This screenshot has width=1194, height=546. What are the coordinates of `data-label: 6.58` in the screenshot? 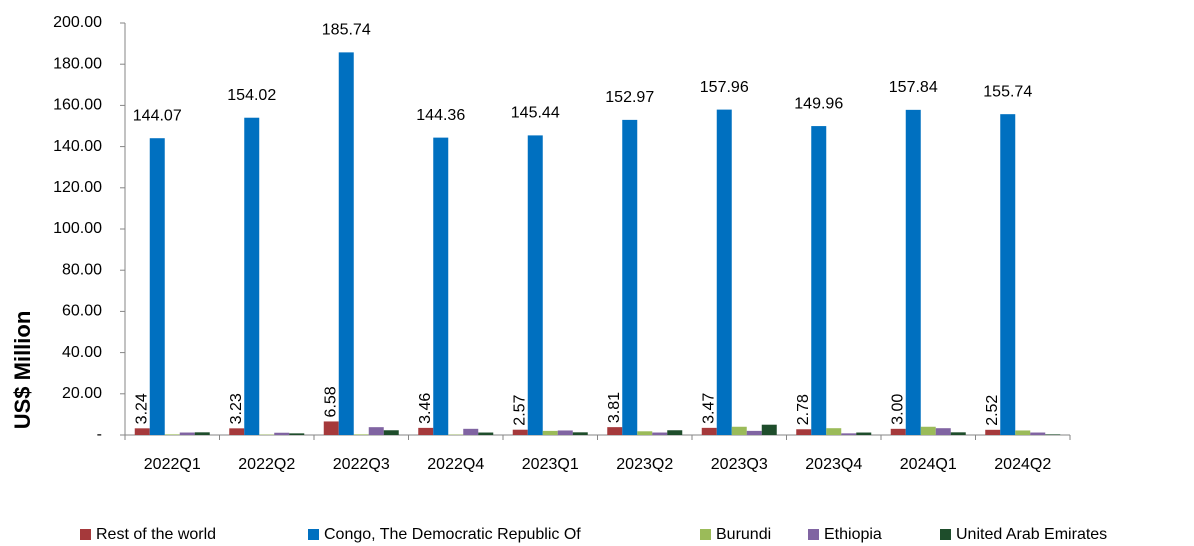 It's located at (330, 401).